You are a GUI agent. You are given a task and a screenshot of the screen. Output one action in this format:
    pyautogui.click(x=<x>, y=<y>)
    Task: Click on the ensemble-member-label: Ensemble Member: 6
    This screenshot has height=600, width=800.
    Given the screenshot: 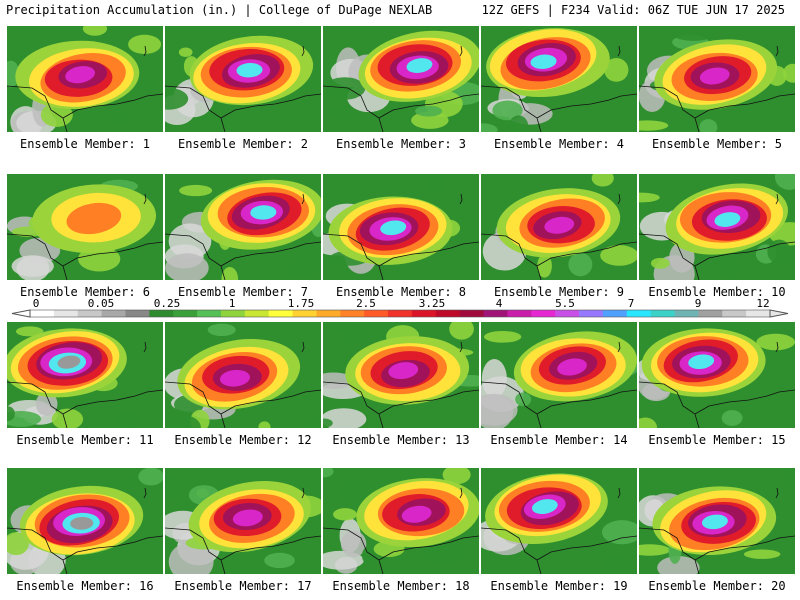 What is the action you would take?
    pyautogui.click(x=85, y=292)
    